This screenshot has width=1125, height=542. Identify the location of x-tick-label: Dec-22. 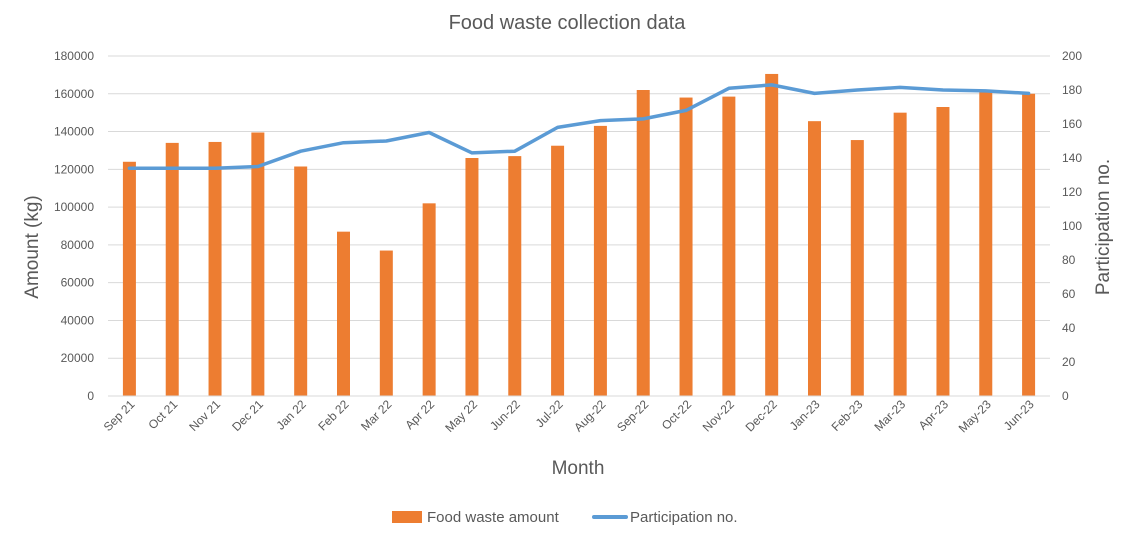
(761, 415).